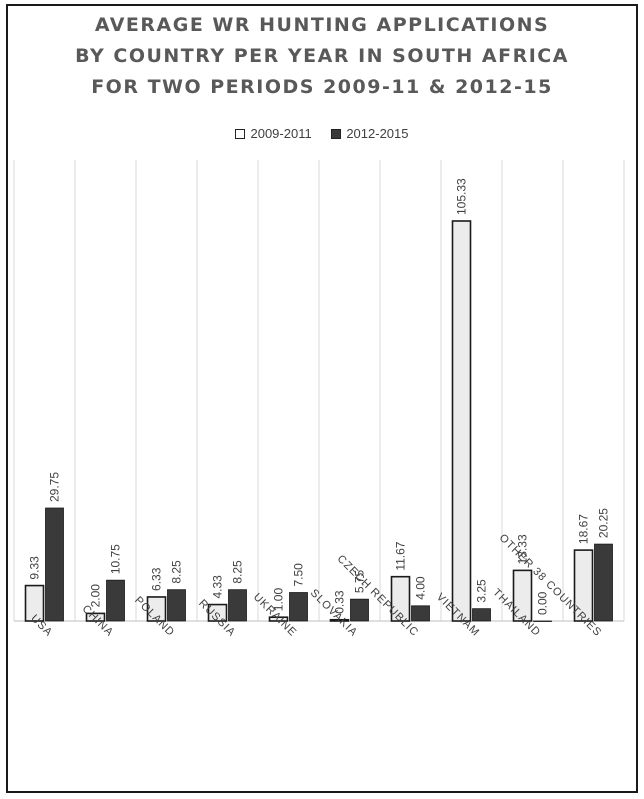  What do you see at coordinates (604, 523) in the screenshot?
I see `data-label: 20.25` at bounding box center [604, 523].